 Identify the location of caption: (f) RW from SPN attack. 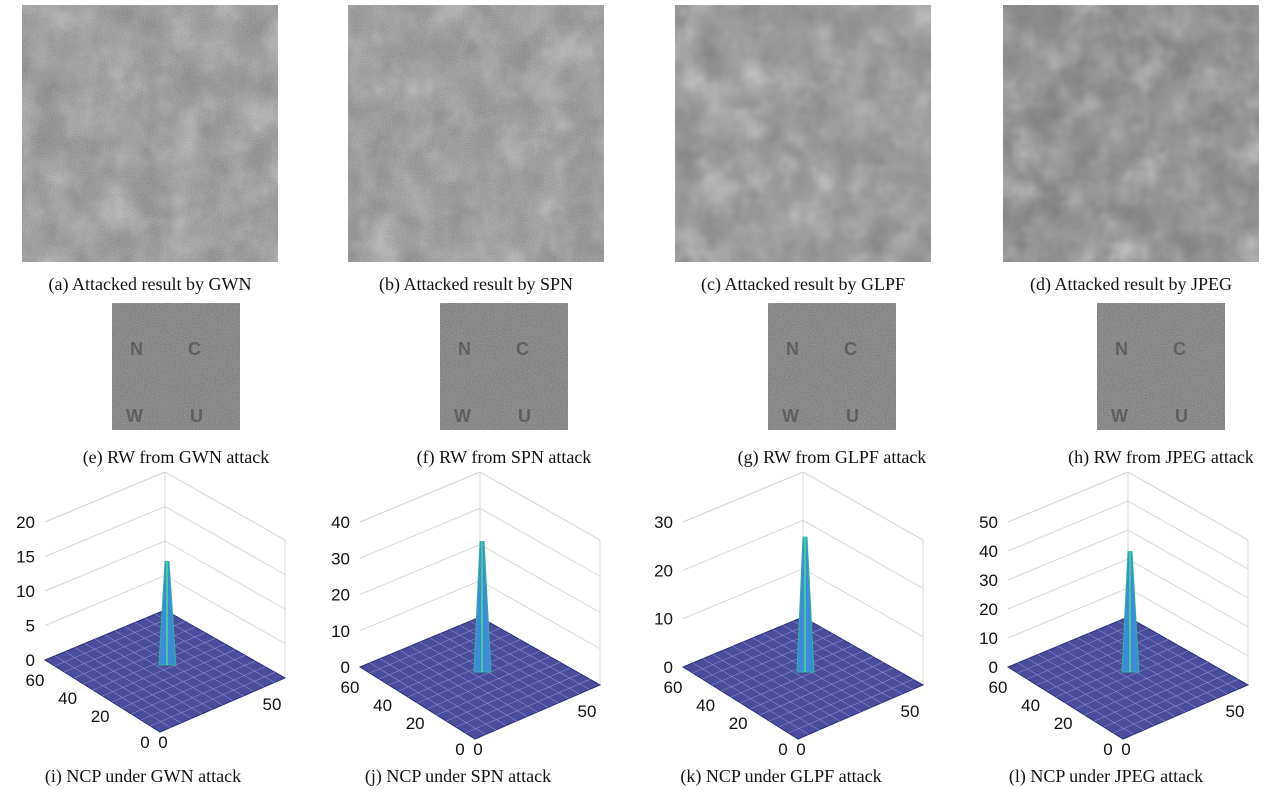
(504, 457).